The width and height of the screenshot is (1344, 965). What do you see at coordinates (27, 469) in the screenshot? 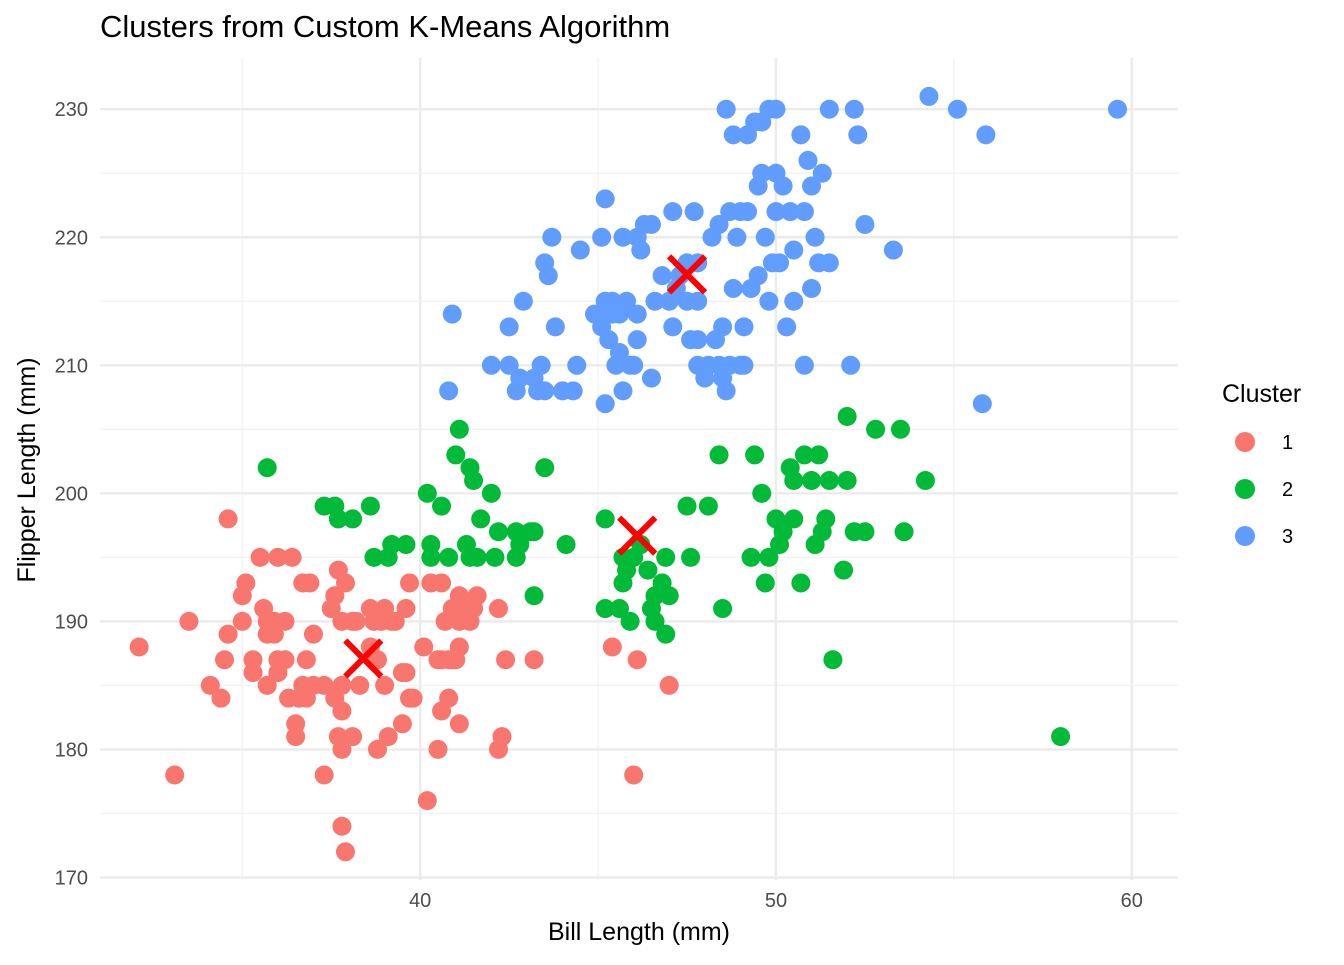
I see `y-axis-label: Flipper Length (mm)` at bounding box center [27, 469].